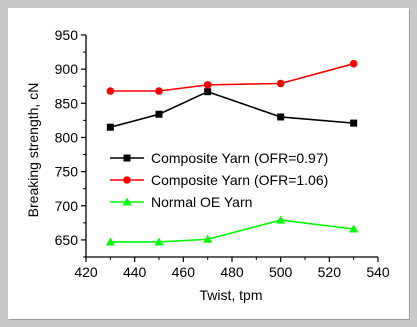 The width and height of the screenshot is (417, 327). What do you see at coordinates (33, 150) in the screenshot?
I see `y-axis-title: Breaking strength, cN` at bounding box center [33, 150].